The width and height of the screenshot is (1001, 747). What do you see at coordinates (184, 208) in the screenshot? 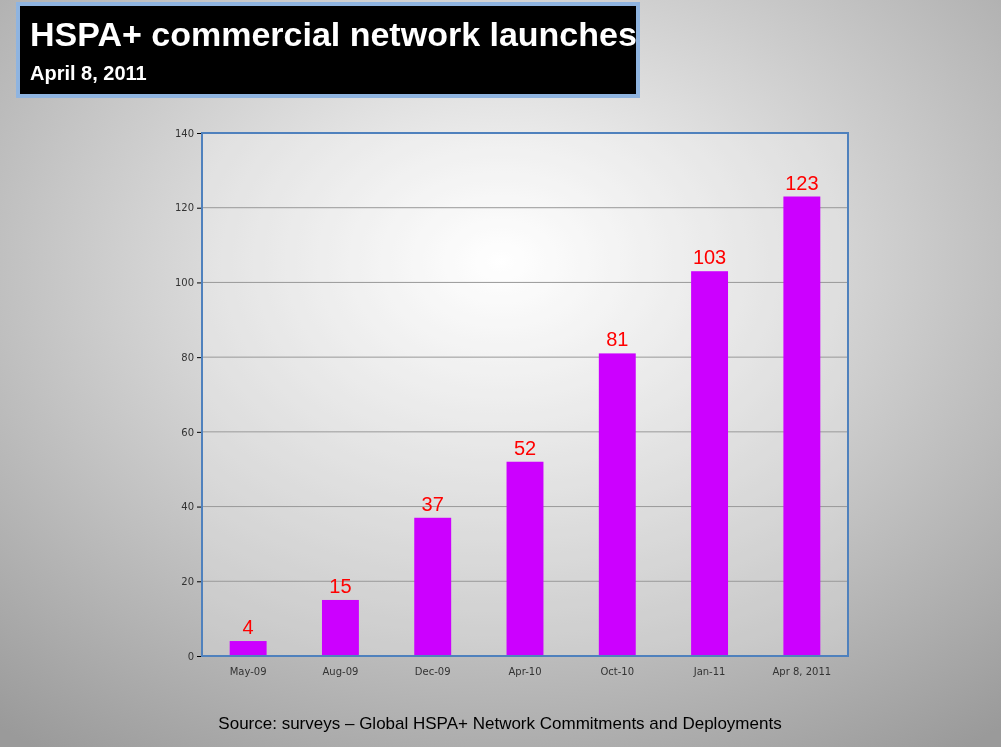
I see `y-tick-label: 120` at bounding box center [184, 208].